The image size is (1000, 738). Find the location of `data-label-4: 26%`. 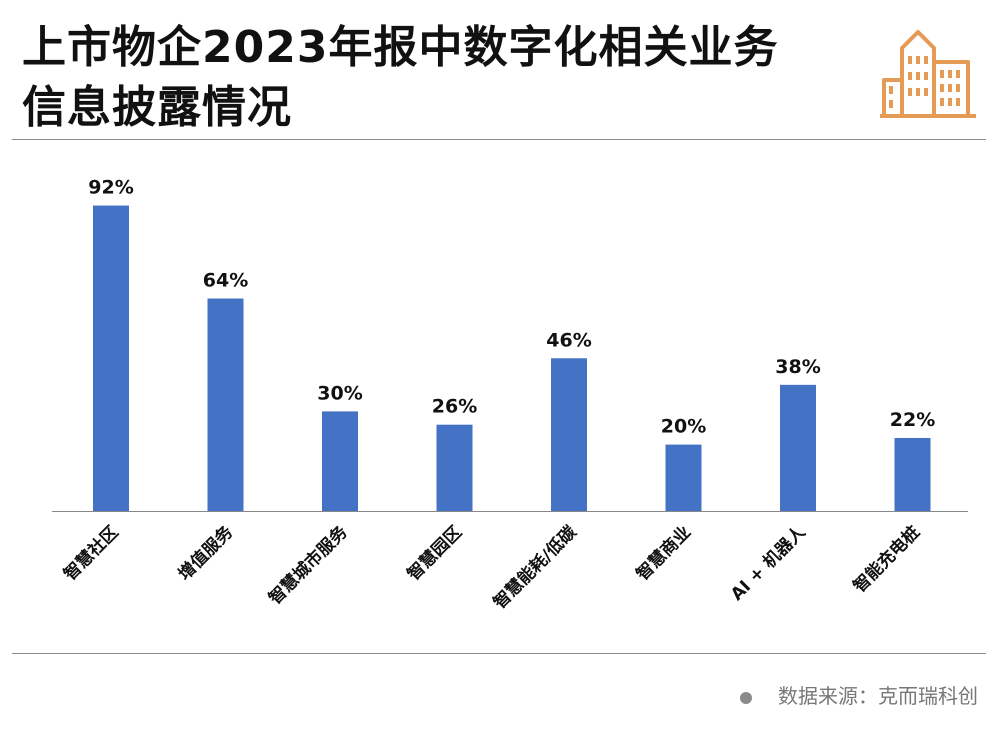

data-label-4: 26% is located at coordinates (454, 407).